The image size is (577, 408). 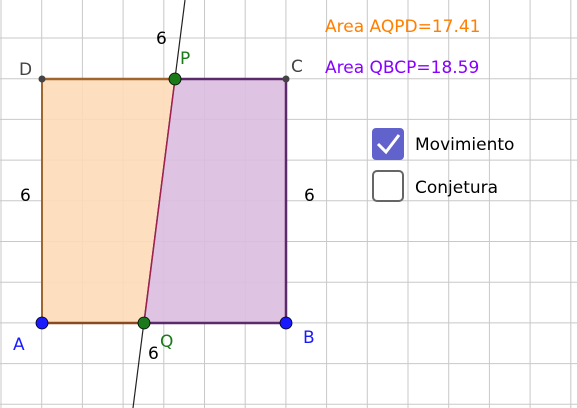 I want to click on label-q: Q, so click(x=166, y=342).